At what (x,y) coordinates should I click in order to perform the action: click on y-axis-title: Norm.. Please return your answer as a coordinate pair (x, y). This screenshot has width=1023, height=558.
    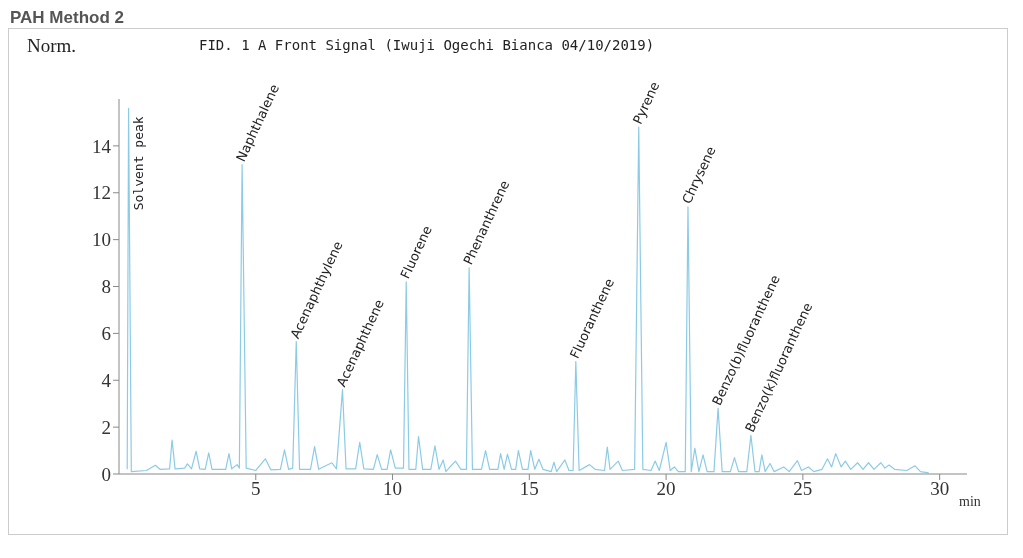
    Looking at the image, I should click on (52, 46).